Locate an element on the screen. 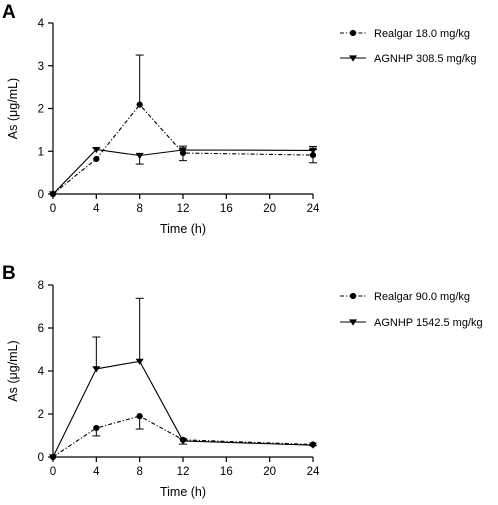  panel-1-x-tick-label: 8 is located at coordinates (139, 472).